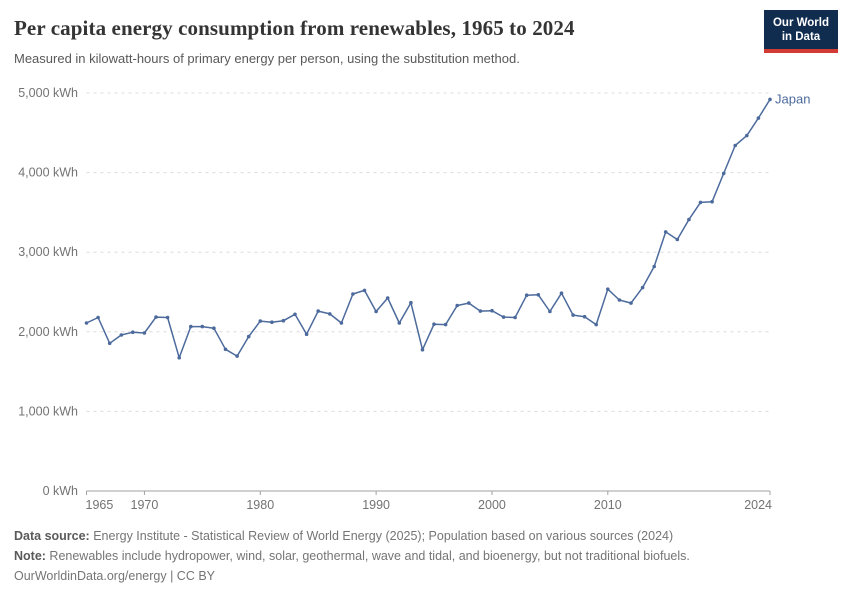 This screenshot has width=850, height=600. Describe the element at coordinates (677, 239) in the screenshot. I see `data-point-2016` at that location.